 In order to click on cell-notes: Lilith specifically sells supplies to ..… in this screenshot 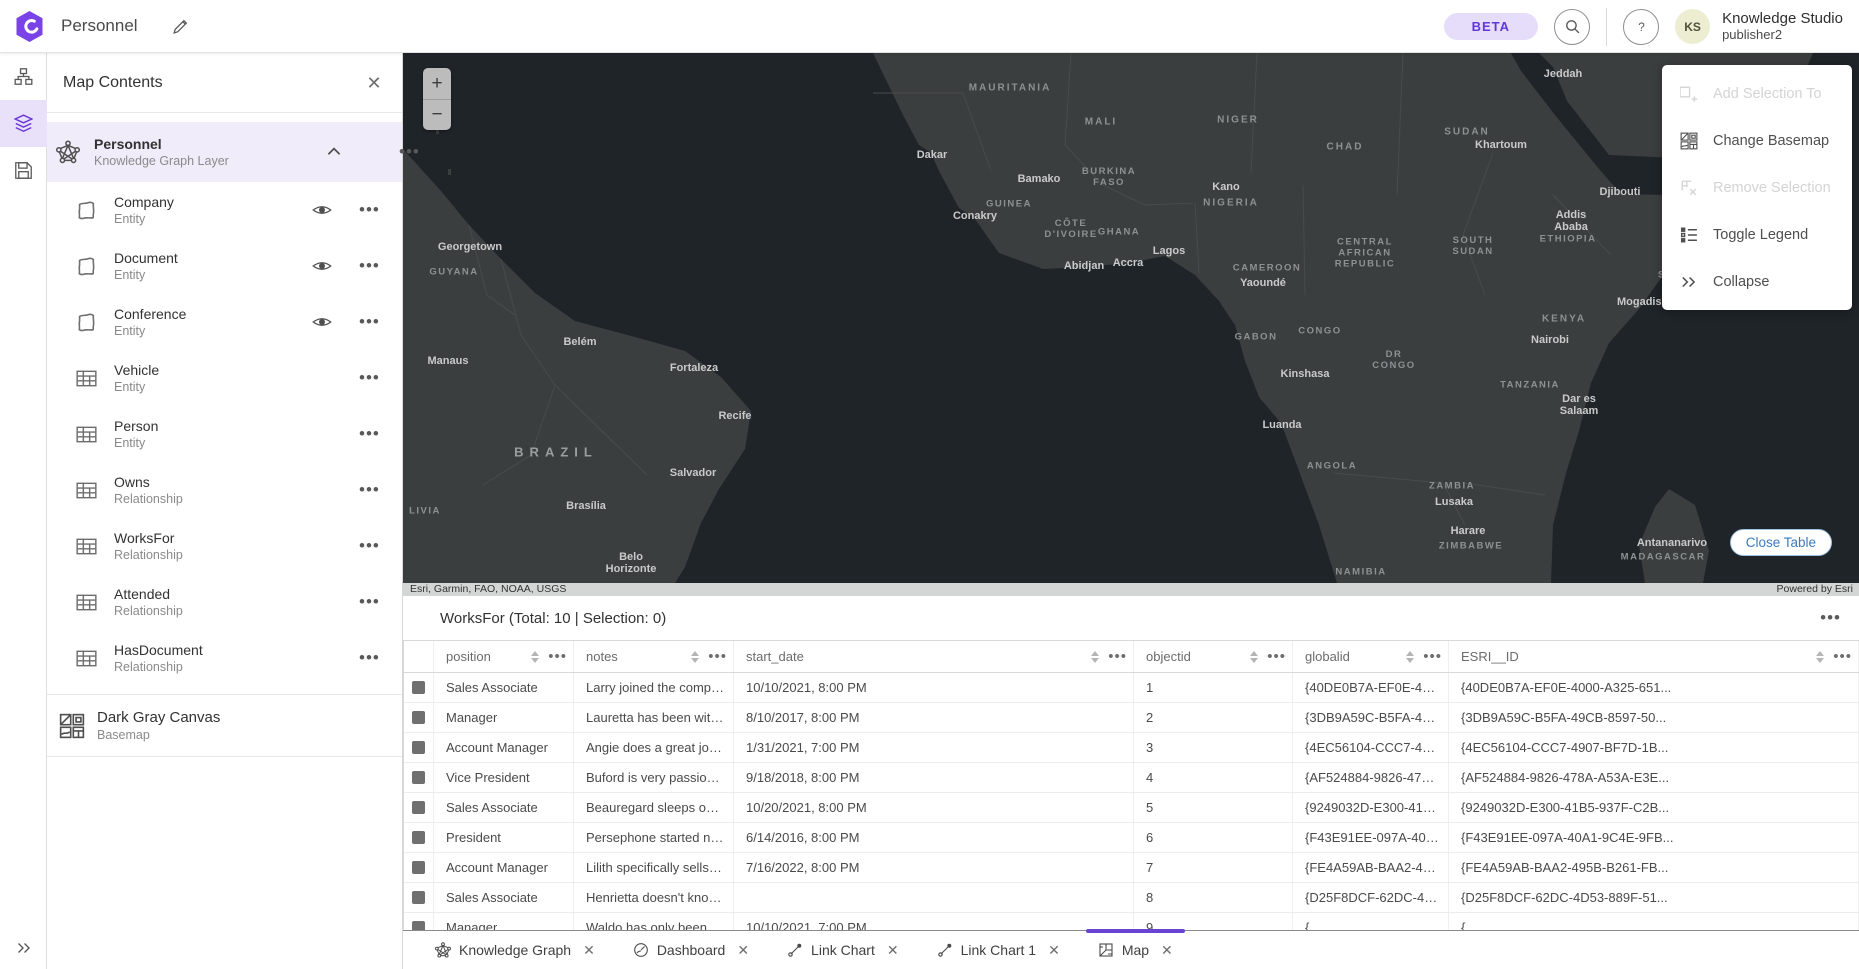, I will do `click(654, 867)`.